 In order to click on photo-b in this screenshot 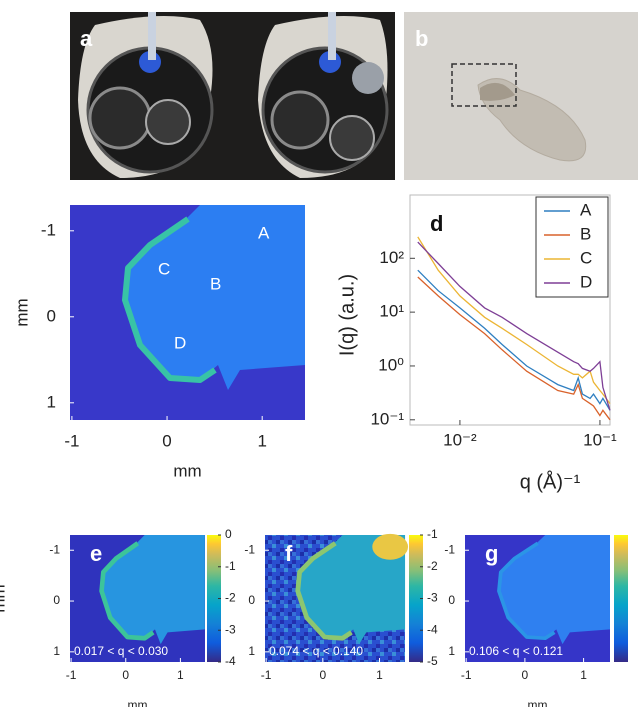, I will do `click(521, 96)`.